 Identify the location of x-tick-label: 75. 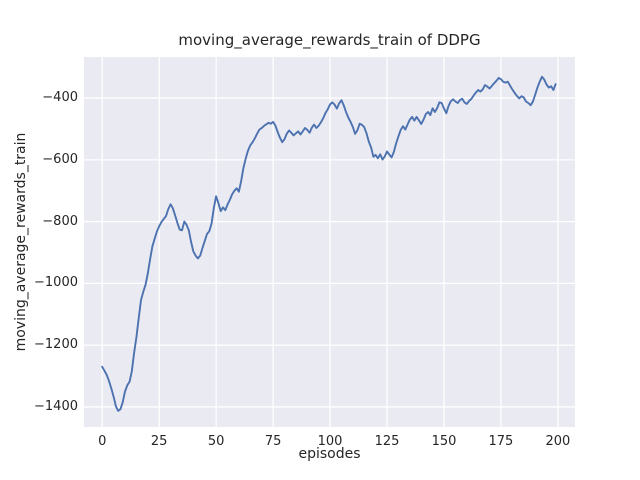
(273, 441).